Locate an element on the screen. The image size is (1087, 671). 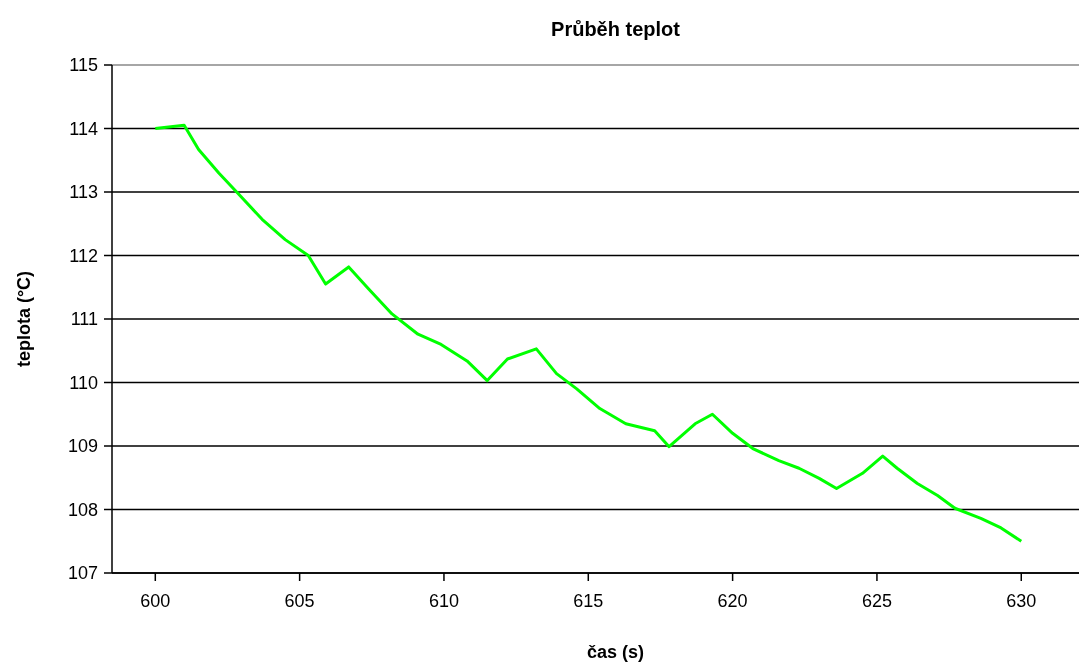
x-tick-label: 610 is located at coordinates (443, 601).